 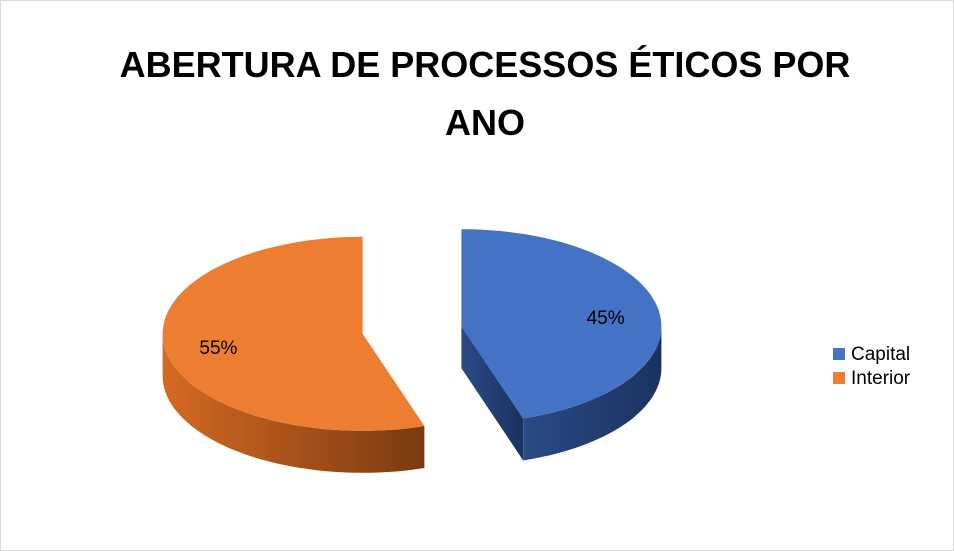 What do you see at coordinates (485, 93) in the screenshot?
I see `chart-title: ABERTURA DE PROCESSOS ÉTICOS POR ANO` at bounding box center [485, 93].